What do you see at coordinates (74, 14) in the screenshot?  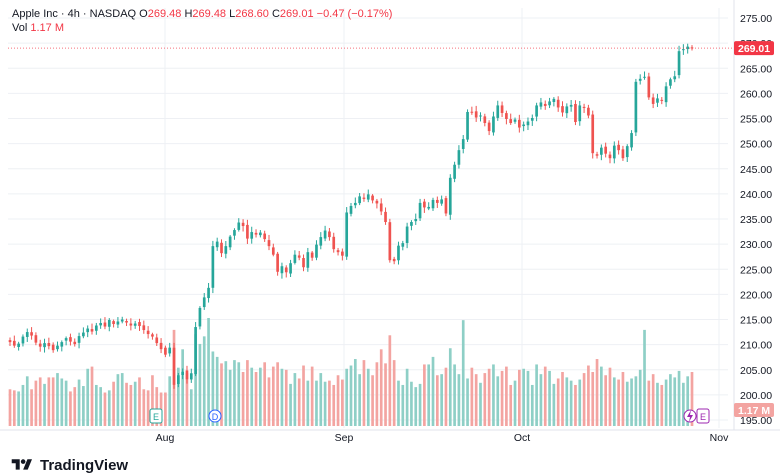 I see `symbol-line: Apple Inc · 4h · NASDAQ` at bounding box center [74, 14].